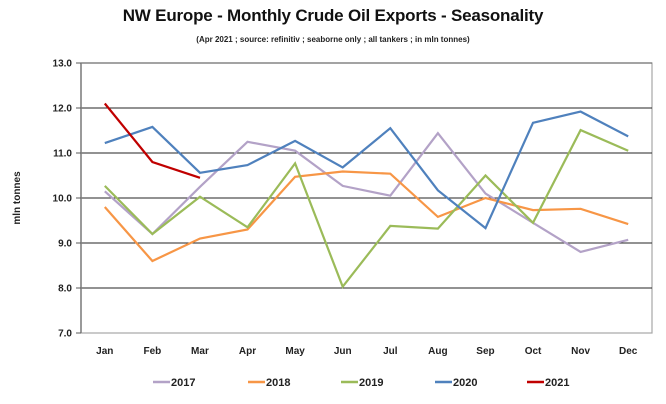 This screenshot has height=404, width=666. I want to click on legend-item-2021: 2021, so click(548, 383).